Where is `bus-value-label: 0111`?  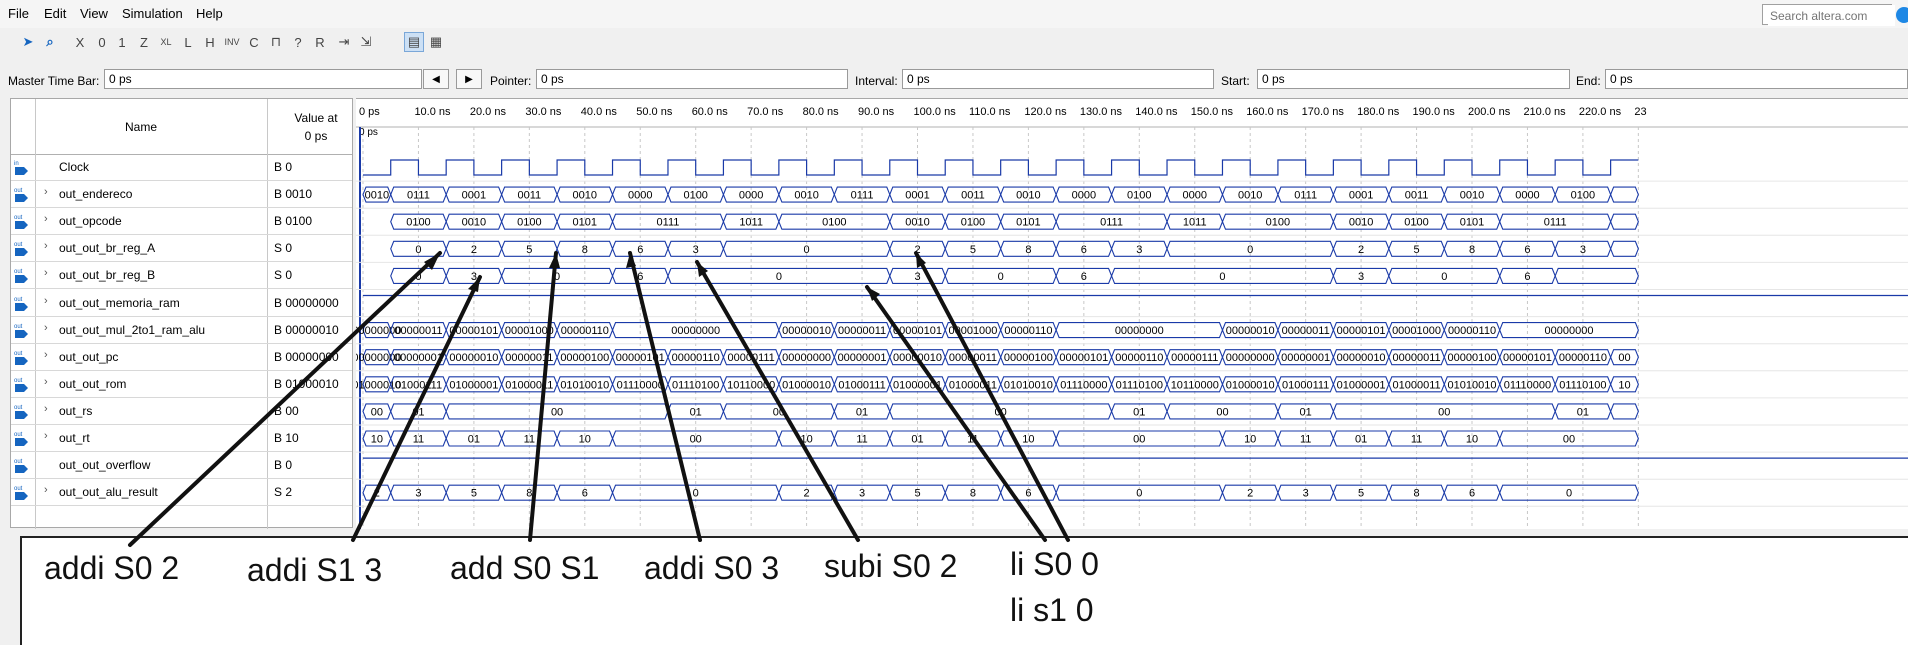 bus-value-label: 0111 is located at coordinates (1555, 223).